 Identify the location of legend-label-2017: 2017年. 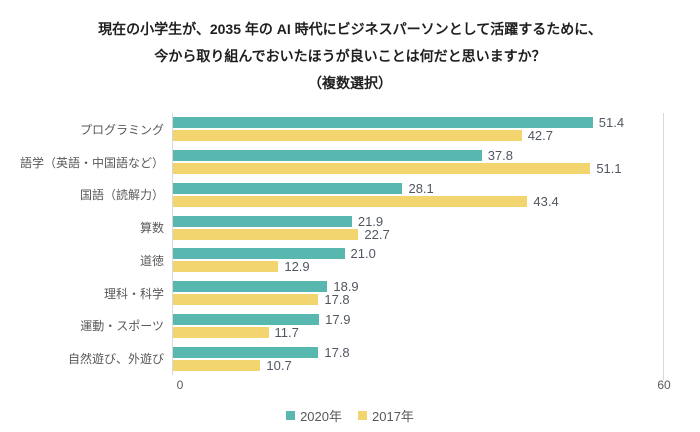
(393, 416).